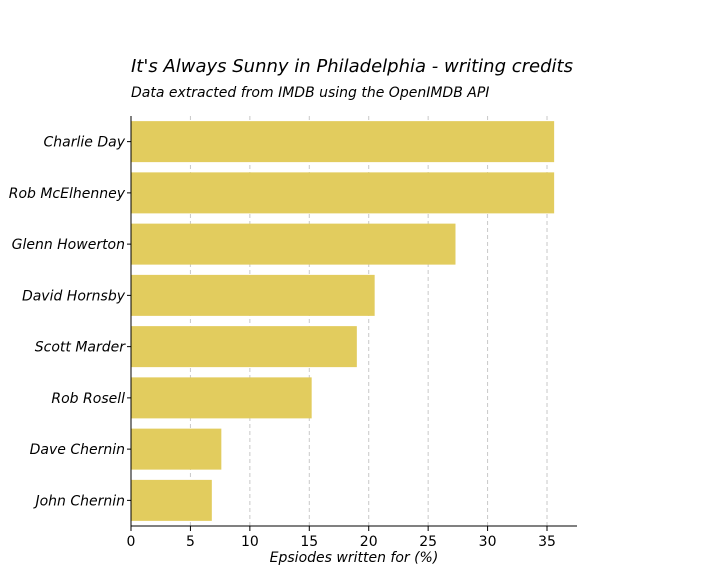 This screenshot has height=576, width=720. I want to click on x-tick-label: 25, so click(428, 542).